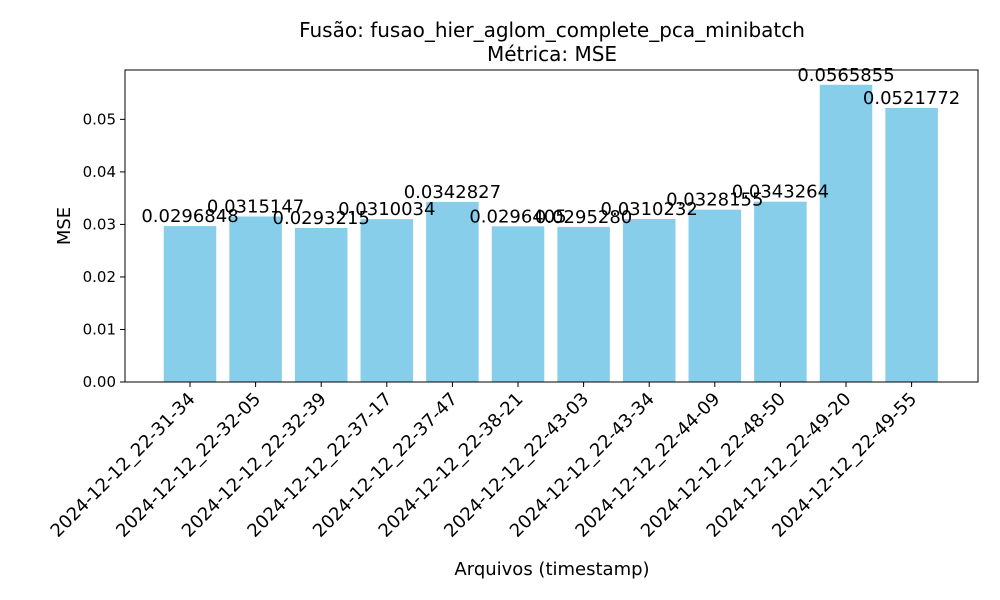 The width and height of the screenshot is (1000, 600). What do you see at coordinates (845, 75) in the screenshot?
I see `bar-value-label: 0.0565855` at bounding box center [845, 75].